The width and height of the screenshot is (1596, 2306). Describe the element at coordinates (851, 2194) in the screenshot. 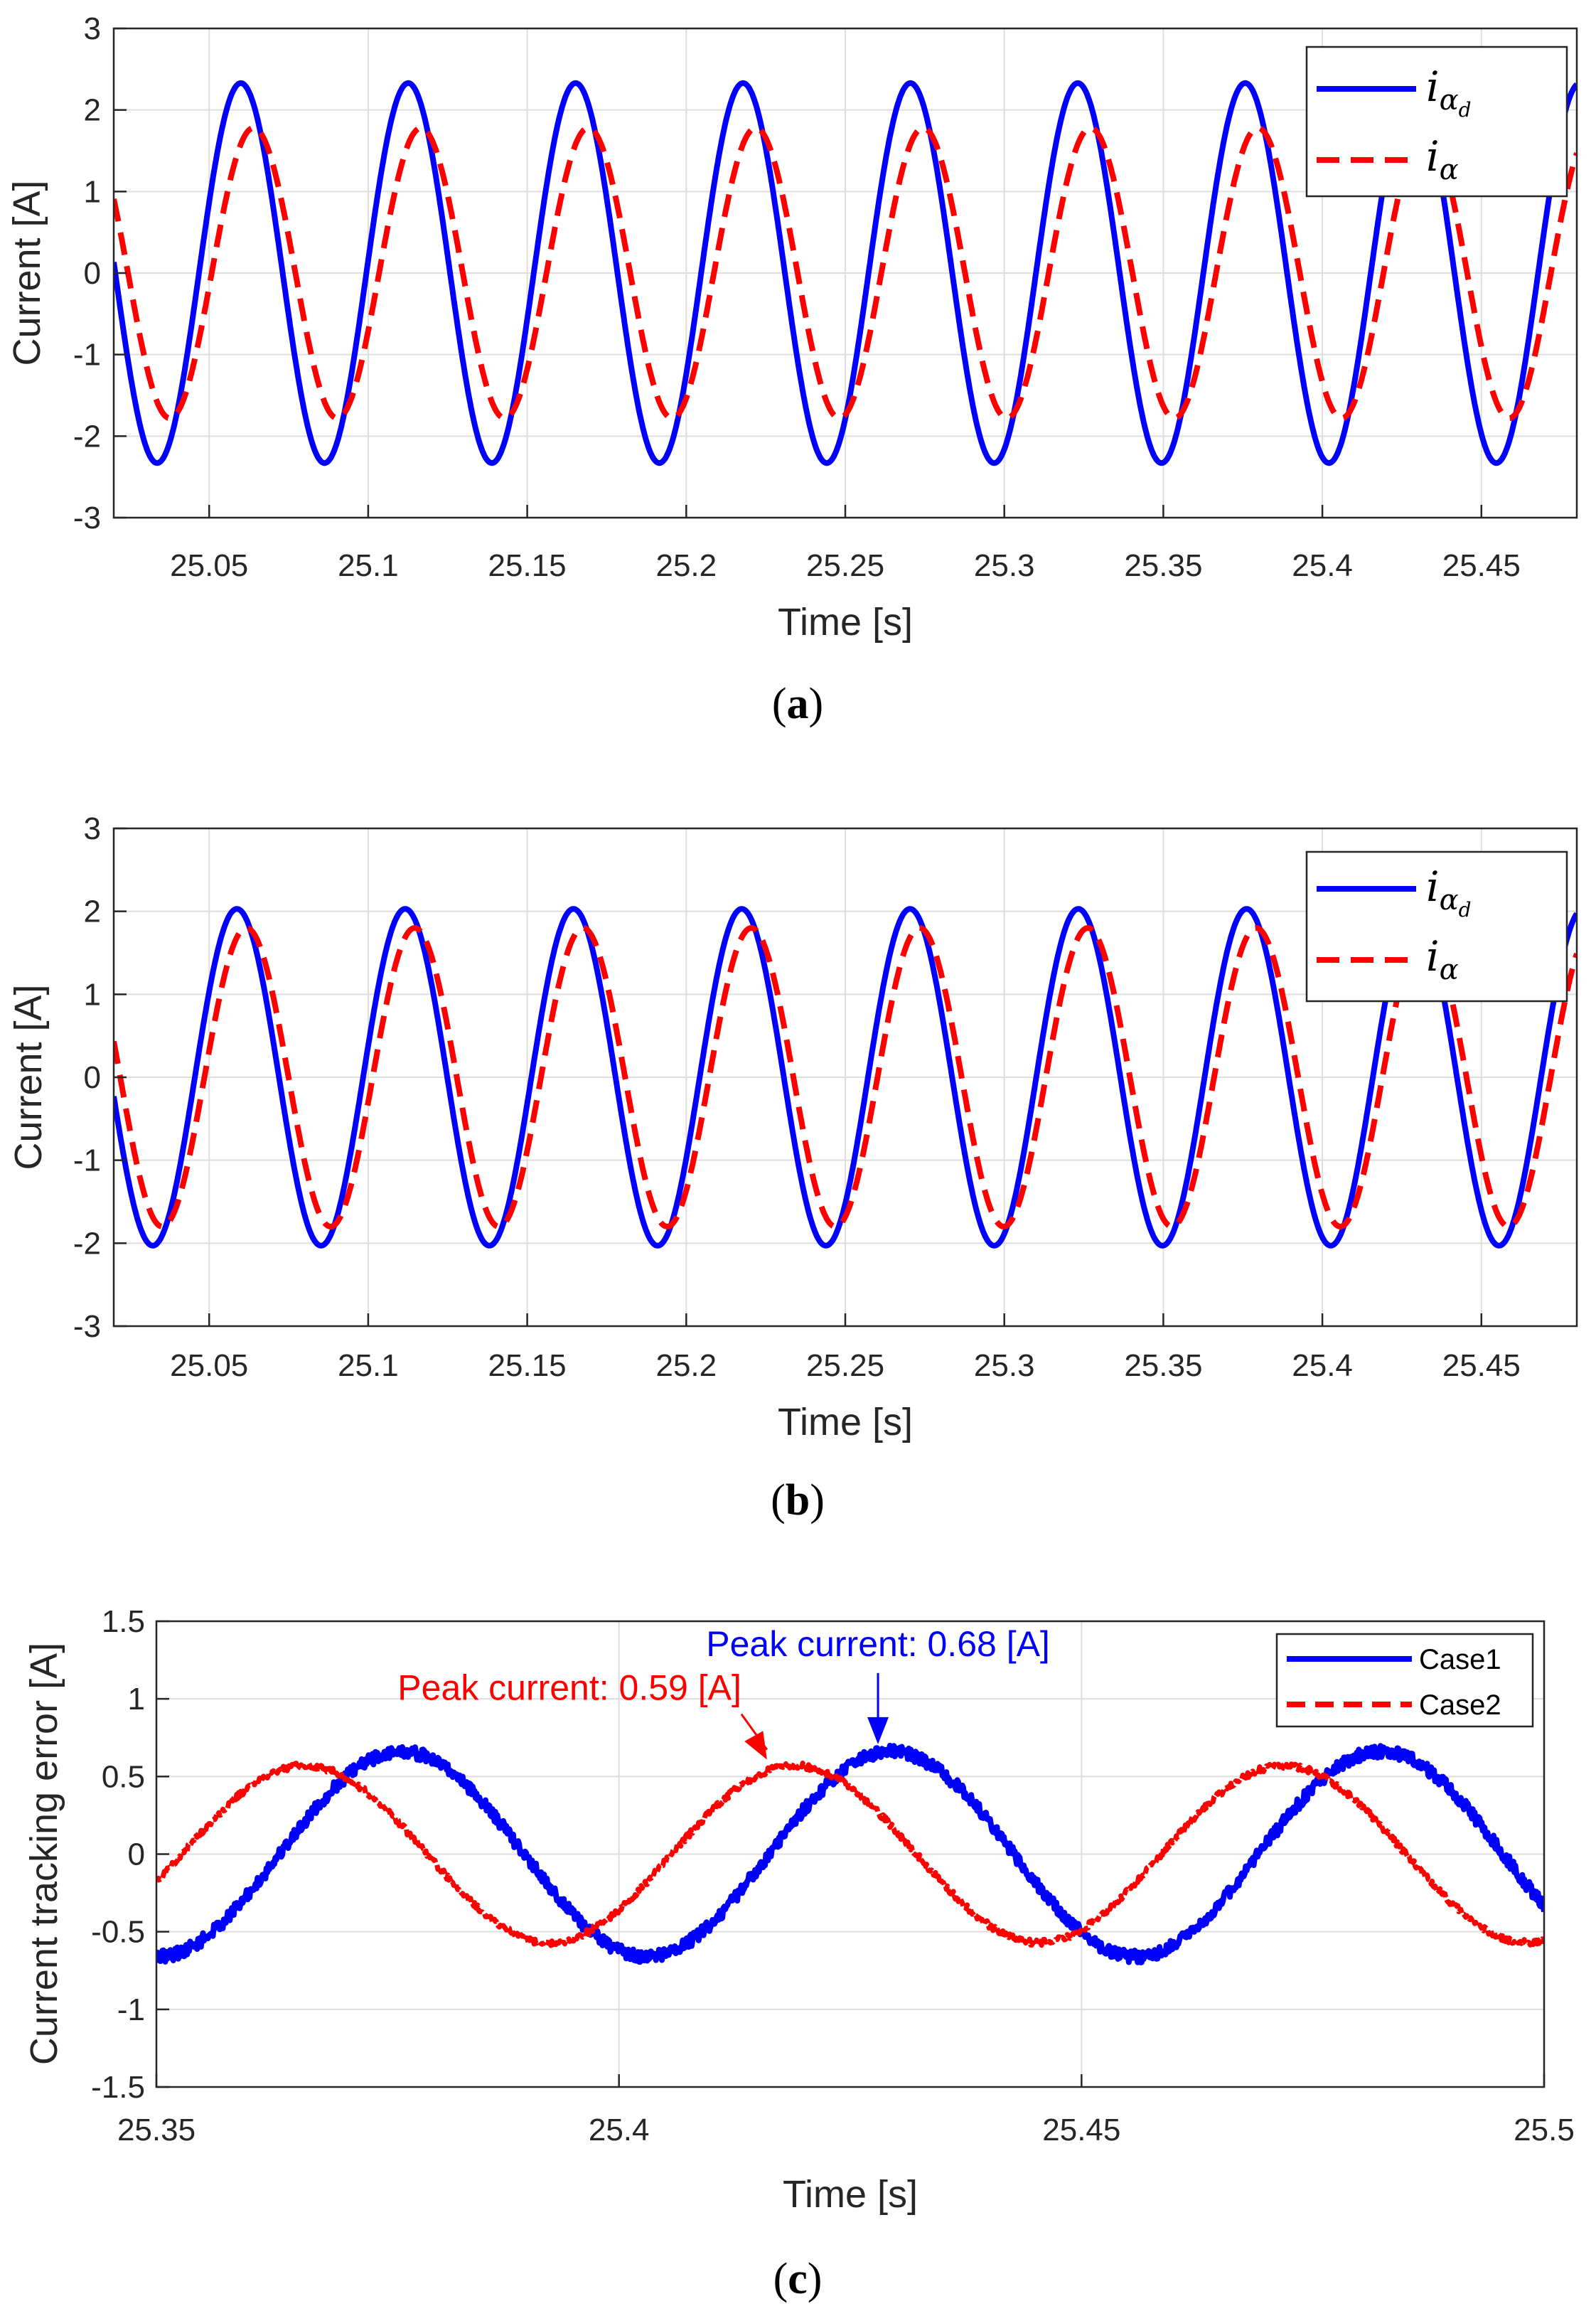

I see `panel-c-xlabel: Time [s]` at that location.